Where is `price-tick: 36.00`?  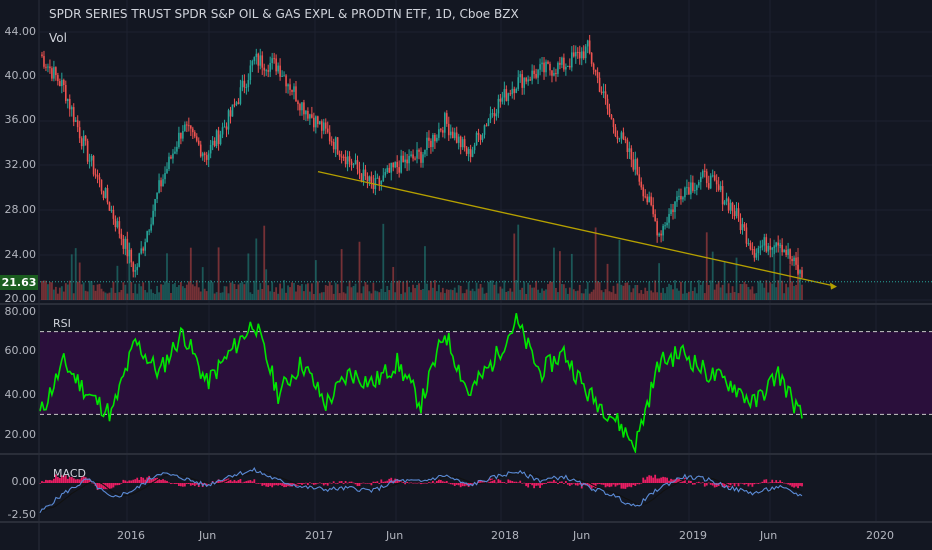
price-tick: 36.00 is located at coordinates (20, 119).